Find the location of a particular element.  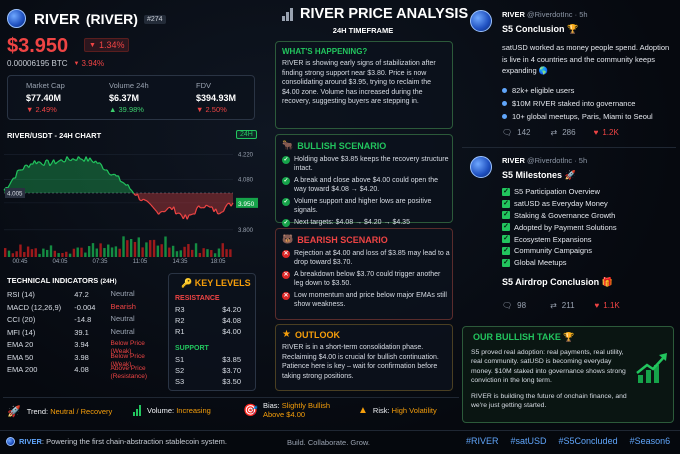

timeframe-badge: 24H is located at coordinates (246, 134).